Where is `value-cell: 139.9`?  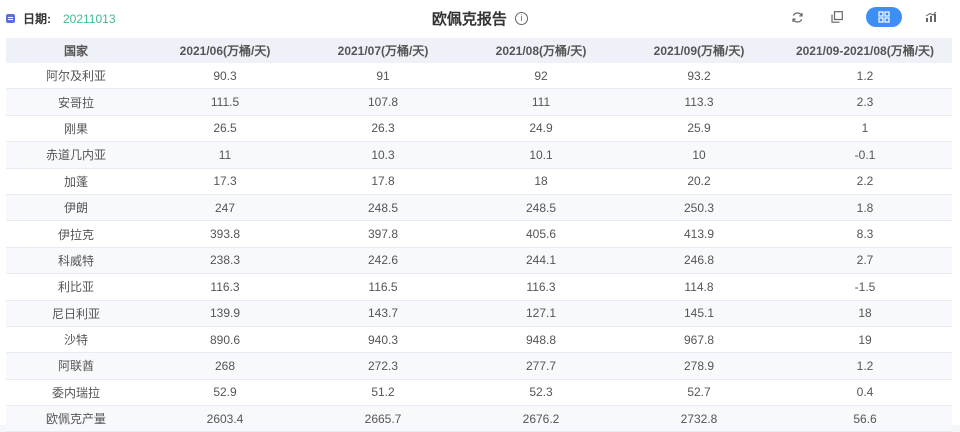 value-cell: 139.9 is located at coordinates (225, 313).